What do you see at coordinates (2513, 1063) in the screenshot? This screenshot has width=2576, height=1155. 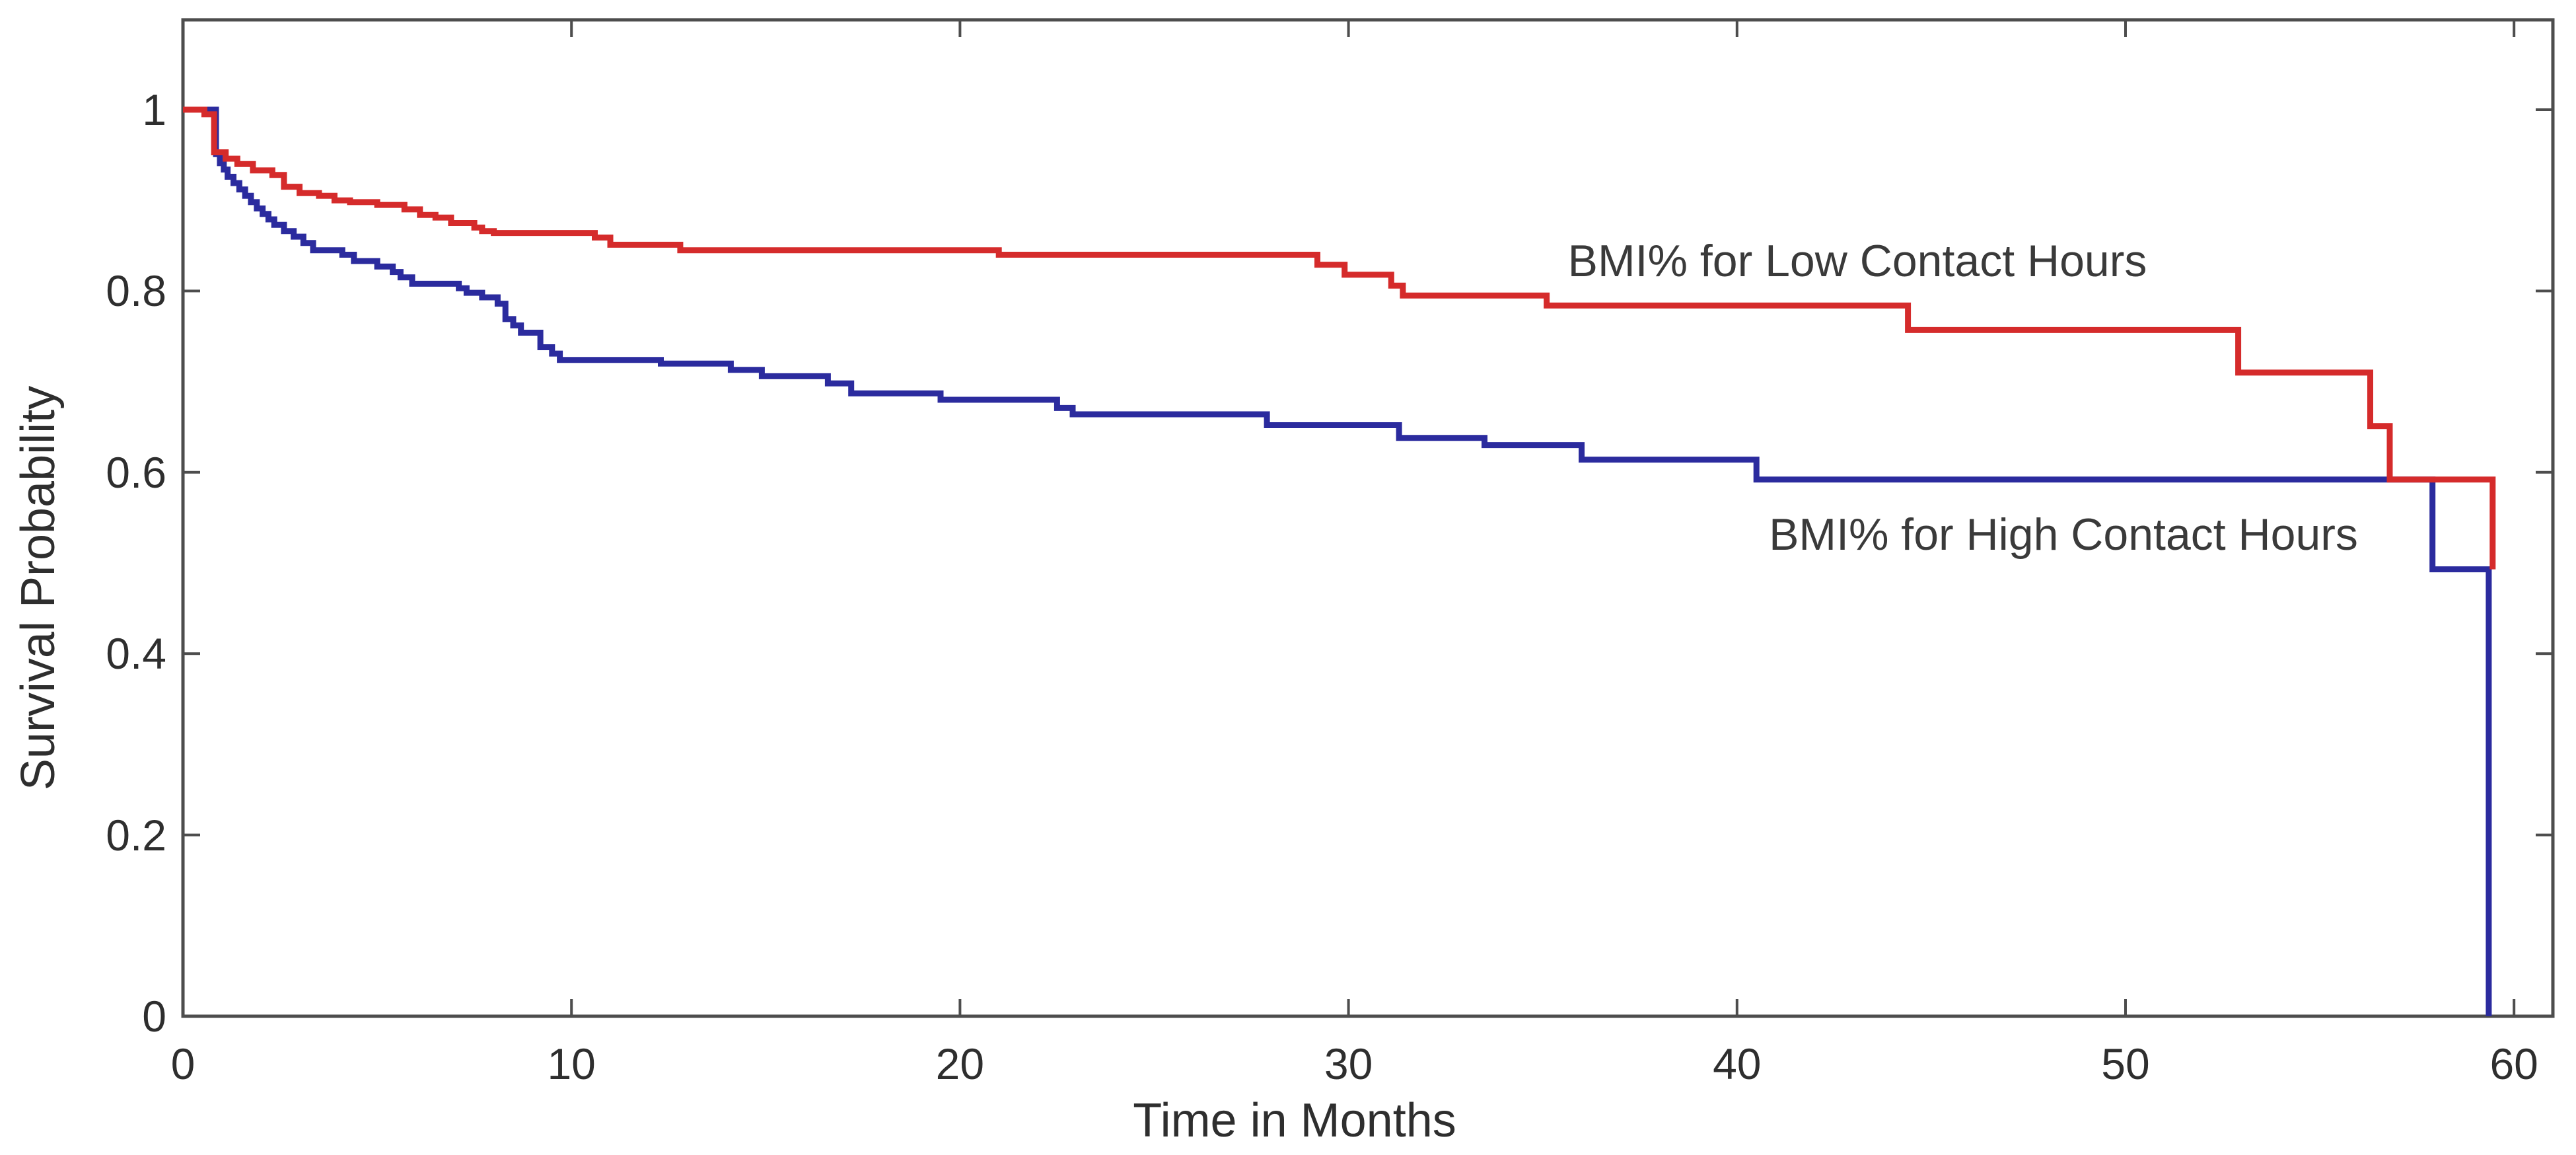 I see `x-tick-label-60: 60` at bounding box center [2513, 1063].